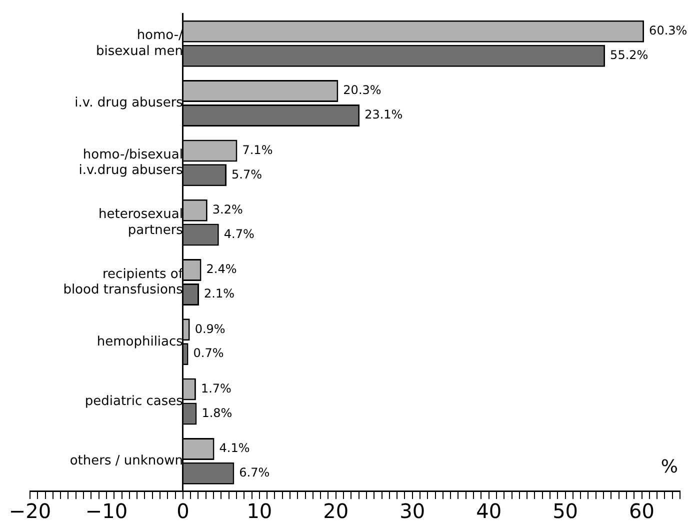  I want to click on y-tick-label: homo-/bisexual i.v.drug abusers, so click(131, 163).